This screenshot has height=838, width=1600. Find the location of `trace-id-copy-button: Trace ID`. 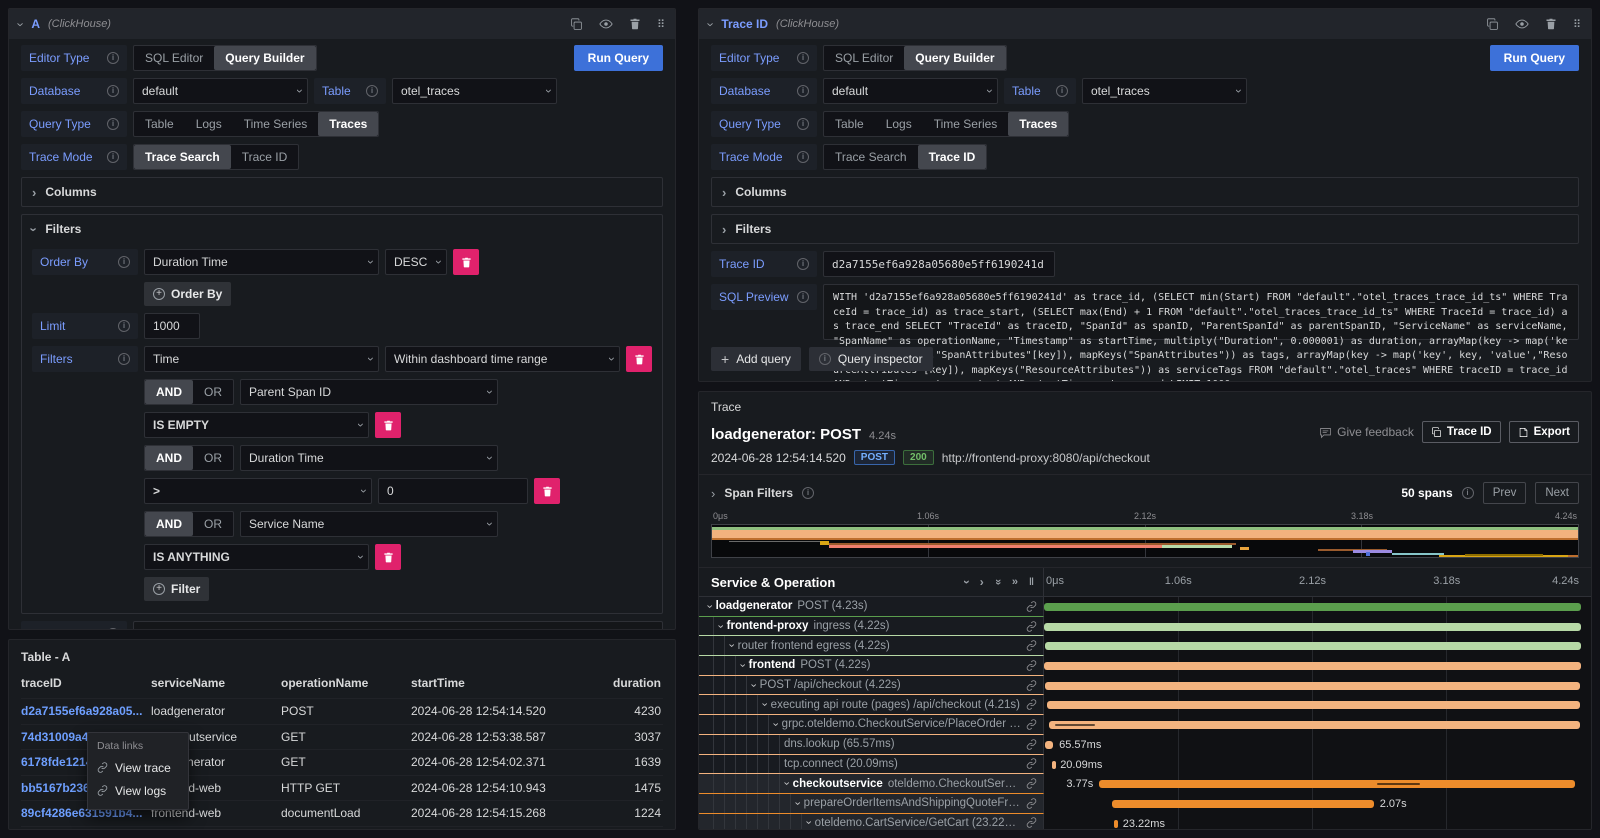

trace-id-copy-button: Trace ID is located at coordinates (1461, 432).